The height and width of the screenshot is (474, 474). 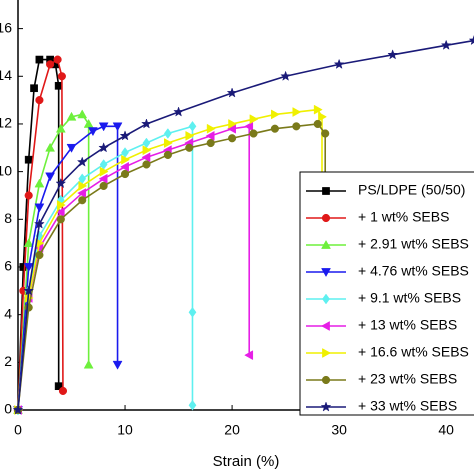 What do you see at coordinates (403, 217) in the screenshot?
I see `legend-label: + 1 wt% SEBS` at bounding box center [403, 217].